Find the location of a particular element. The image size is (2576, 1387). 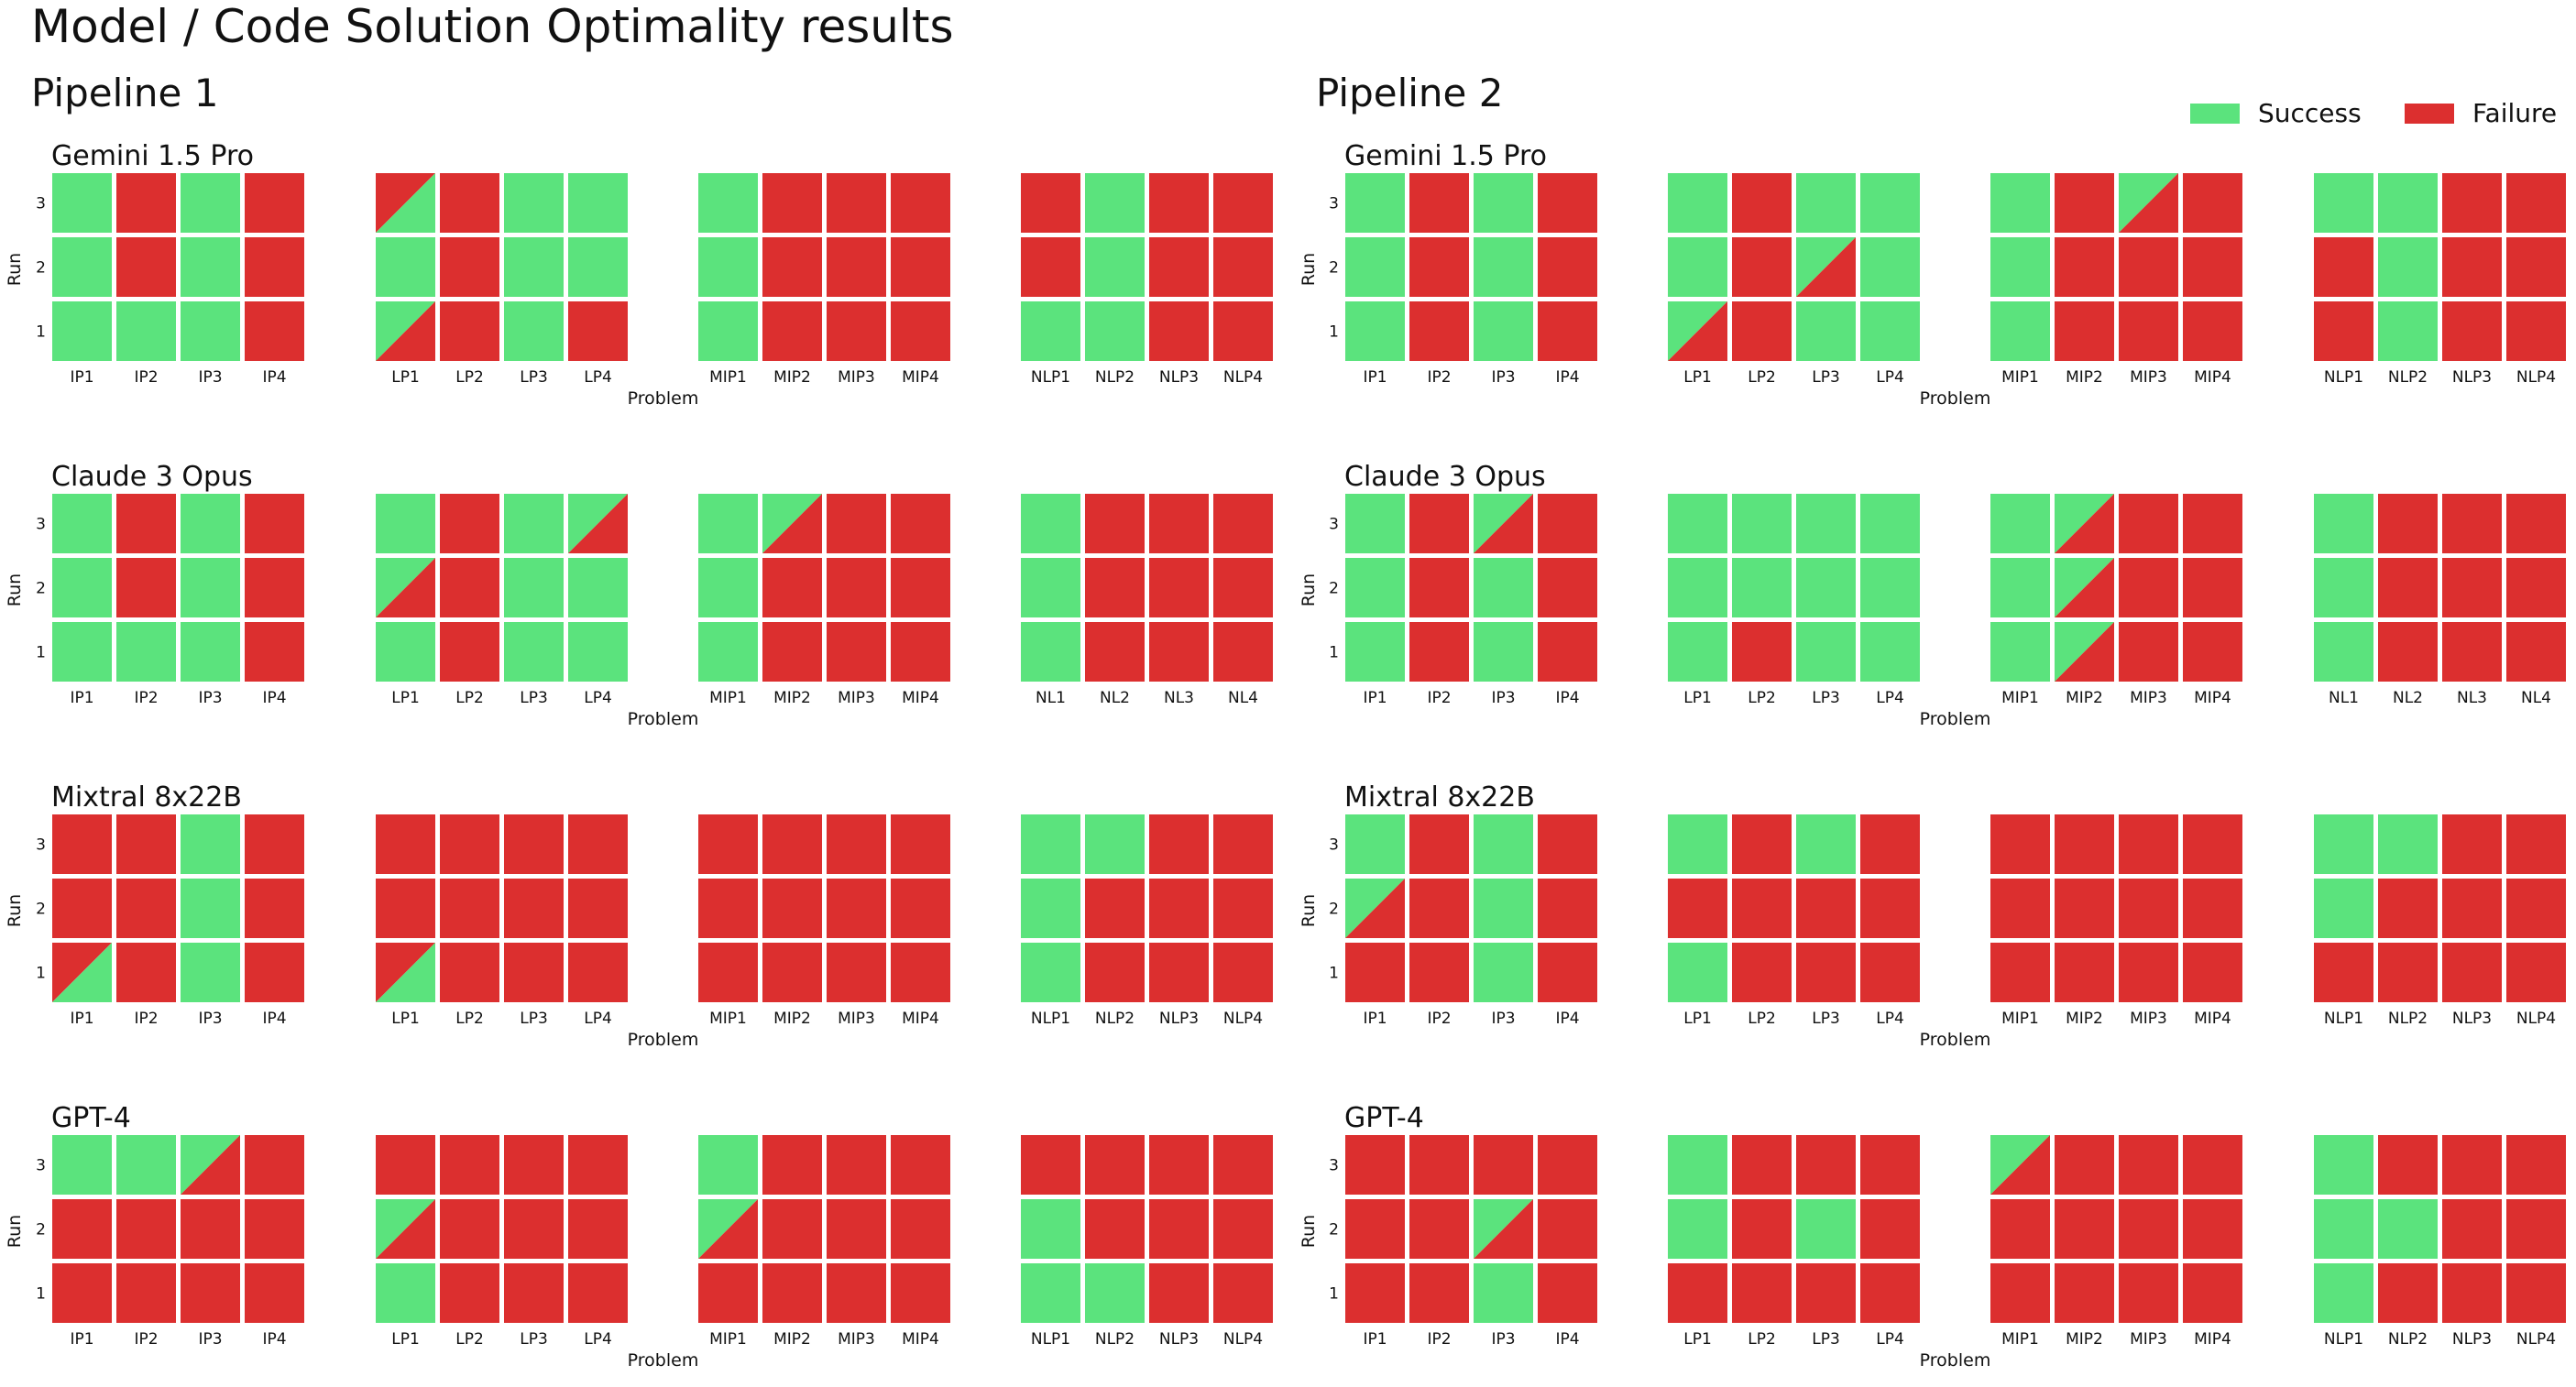

problem-tick-label: NLP1 is located at coordinates (2343, 1019).